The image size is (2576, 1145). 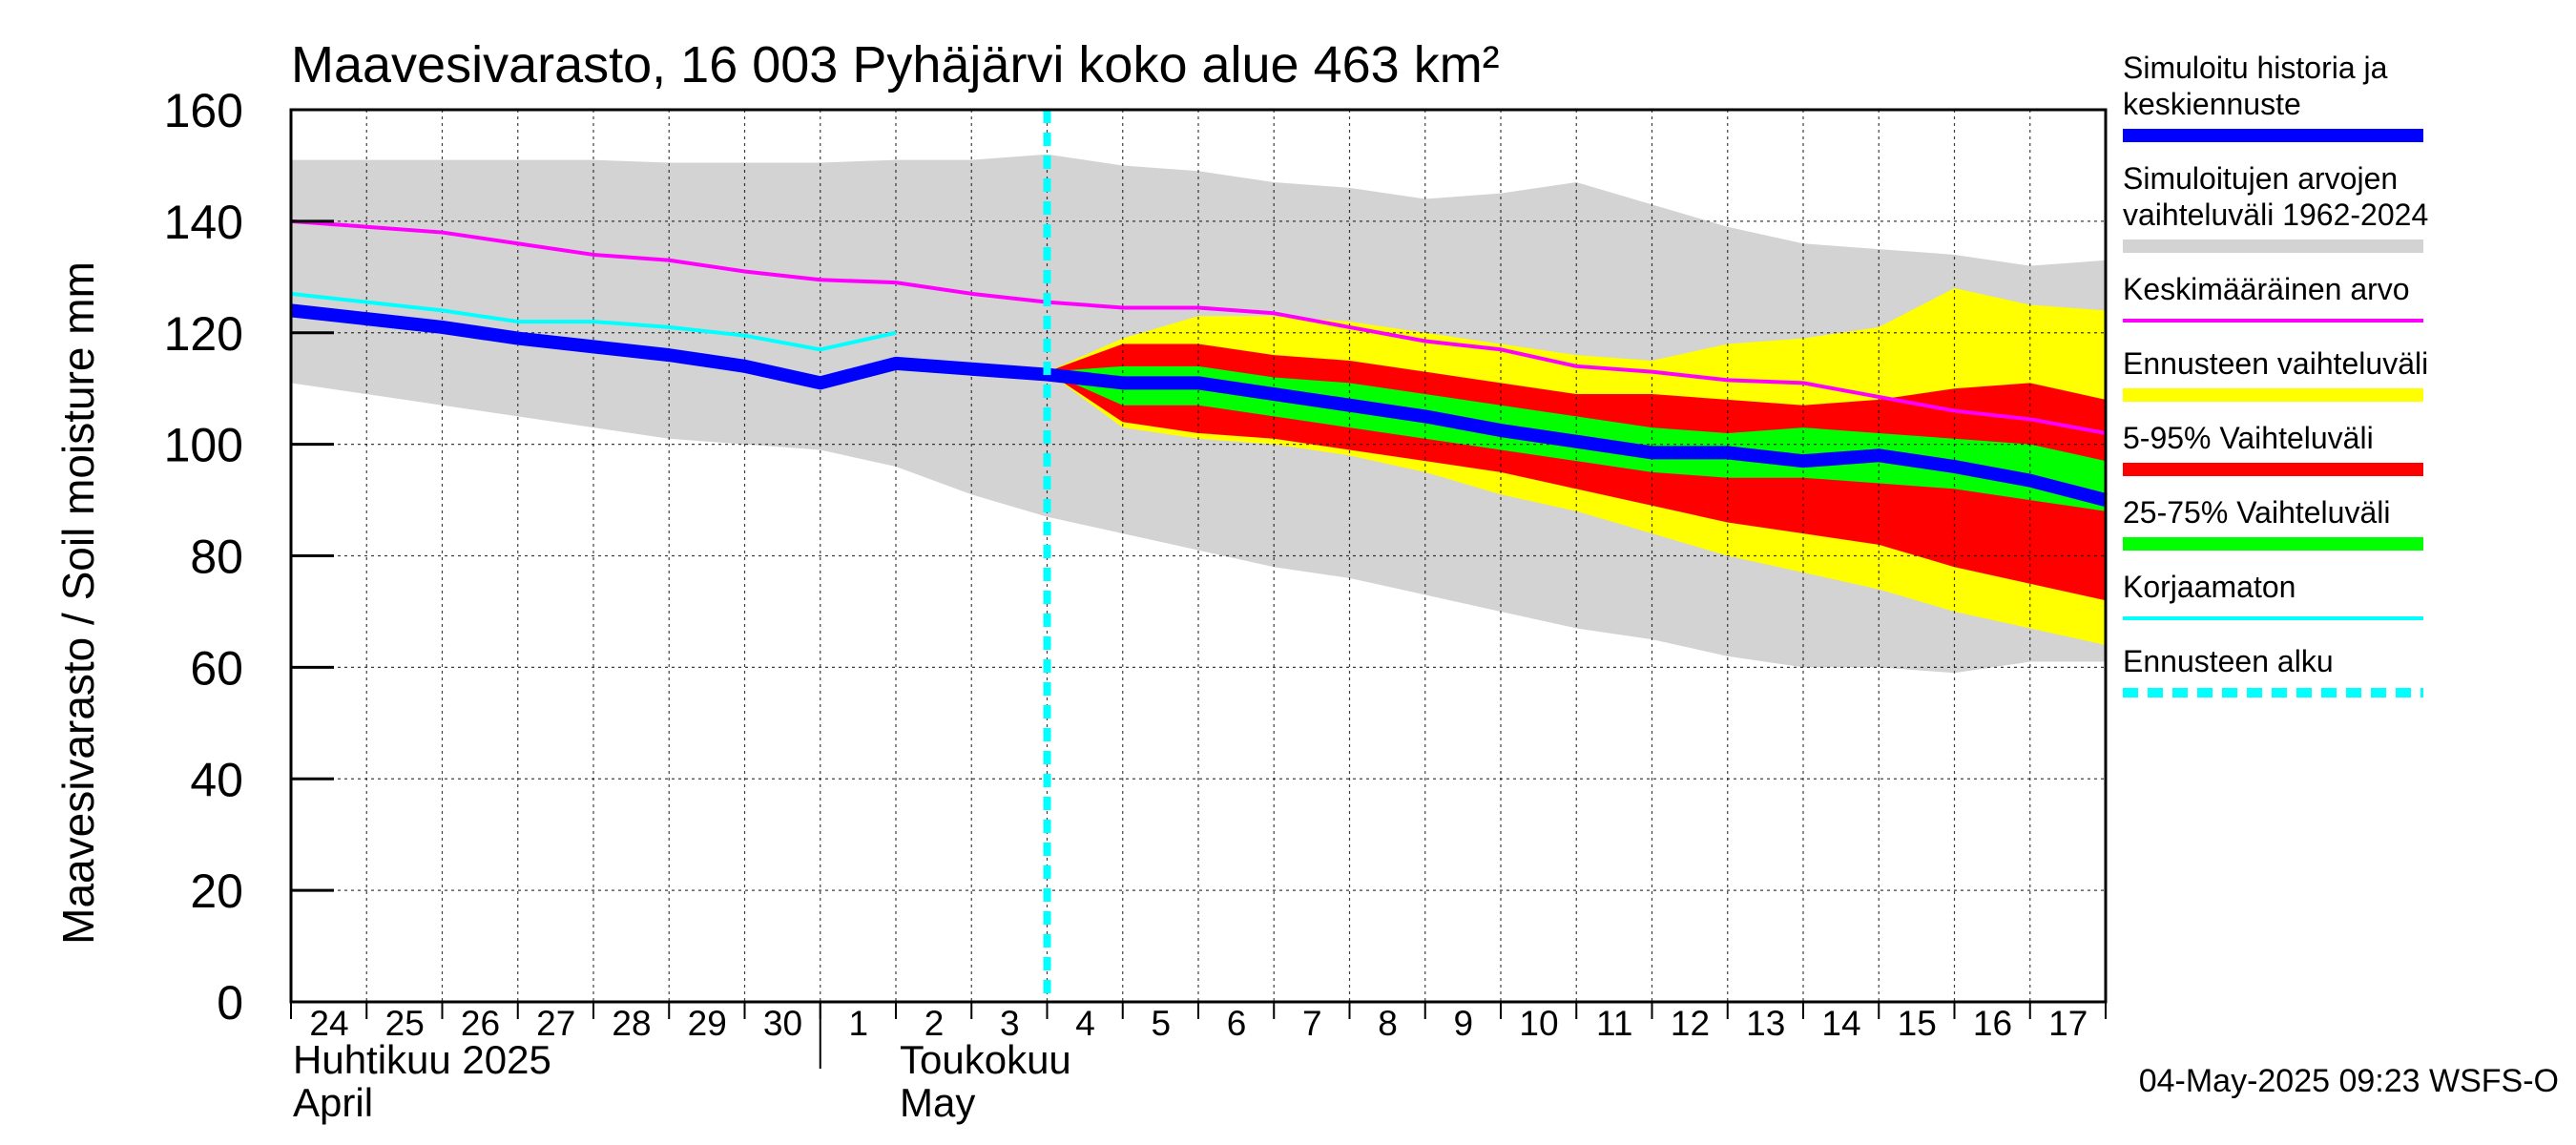 I want to click on legend-item-ennusteen-vaihteluv-li: Ennusteen vaihteluväli, so click(x=2275, y=374).